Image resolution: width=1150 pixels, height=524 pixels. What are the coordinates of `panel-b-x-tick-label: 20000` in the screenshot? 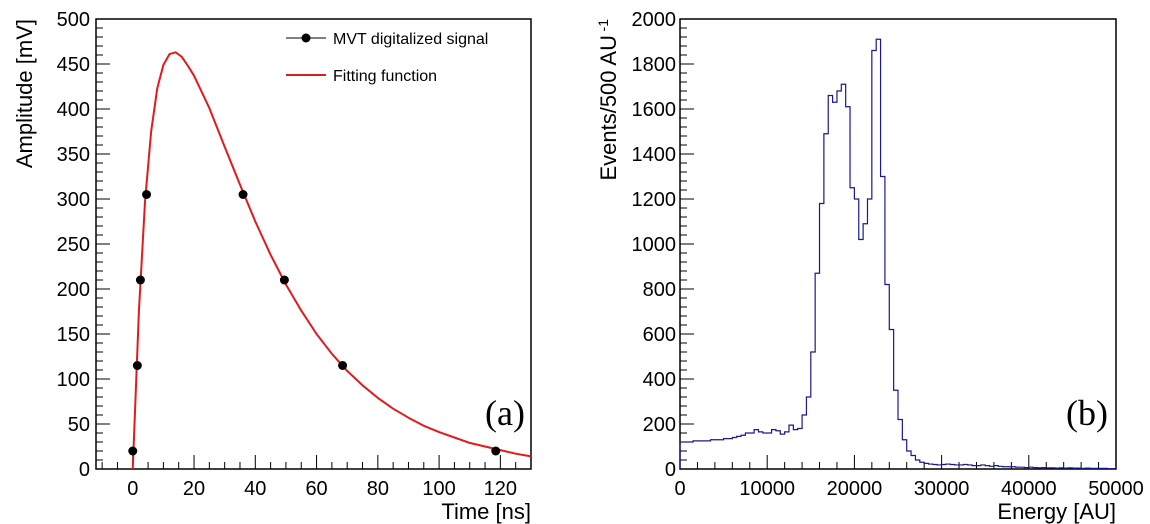 It's located at (855, 489).